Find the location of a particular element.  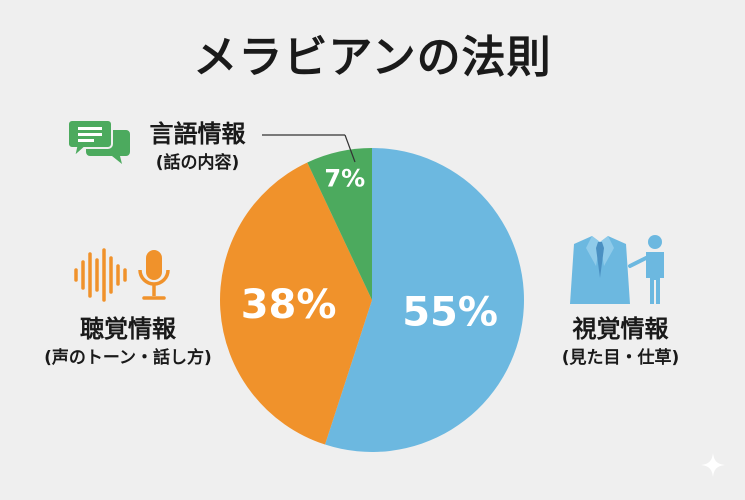

label-verbal: 言語情報 (話の内容) is located at coordinates (197, 146).